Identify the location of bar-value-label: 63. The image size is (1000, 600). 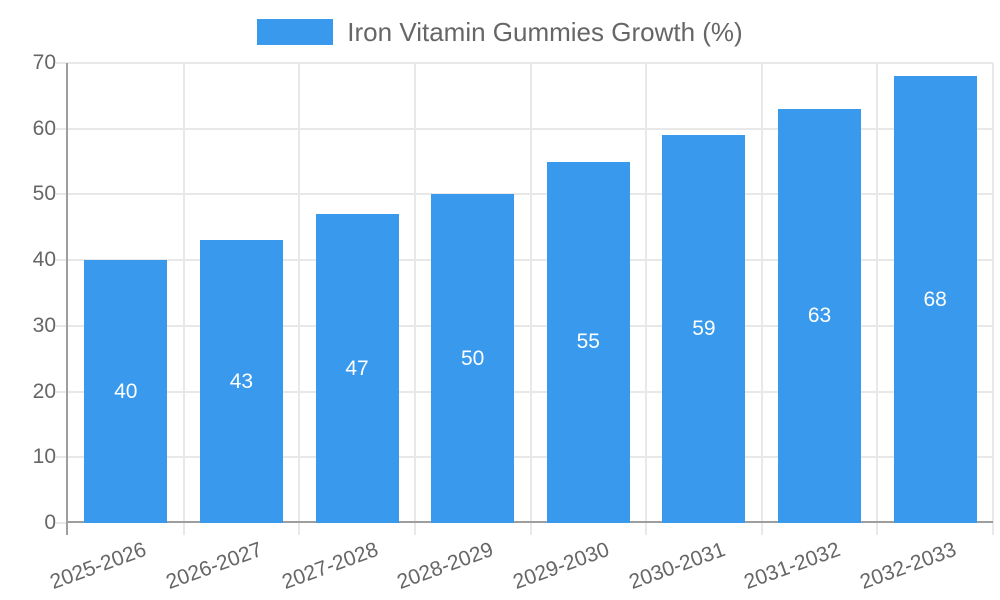
(819, 315).